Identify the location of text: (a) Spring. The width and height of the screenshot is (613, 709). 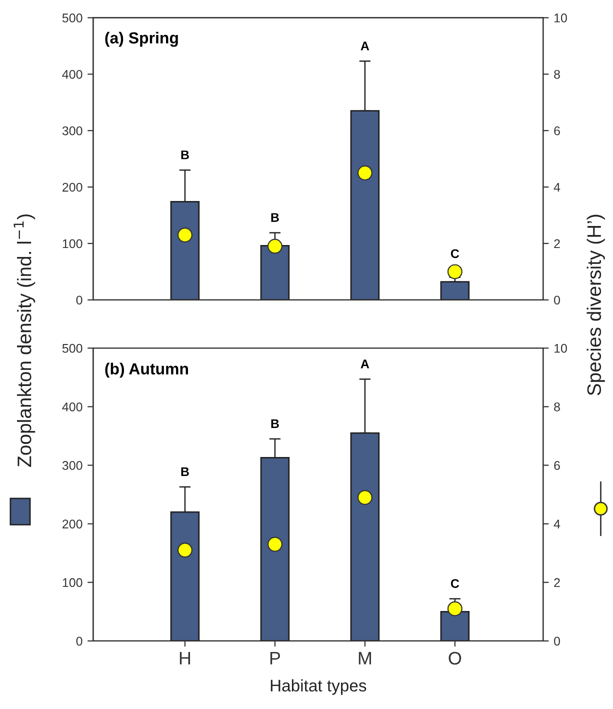
(141, 39).